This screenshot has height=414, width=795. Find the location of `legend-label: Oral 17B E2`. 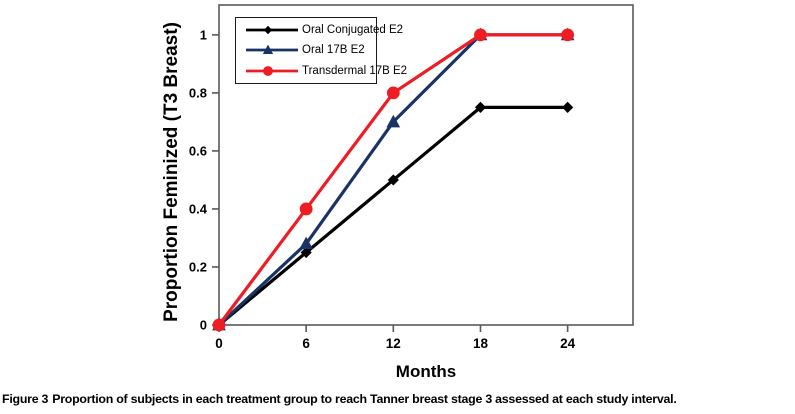

legend-label: Oral 17B E2 is located at coordinates (333, 50).